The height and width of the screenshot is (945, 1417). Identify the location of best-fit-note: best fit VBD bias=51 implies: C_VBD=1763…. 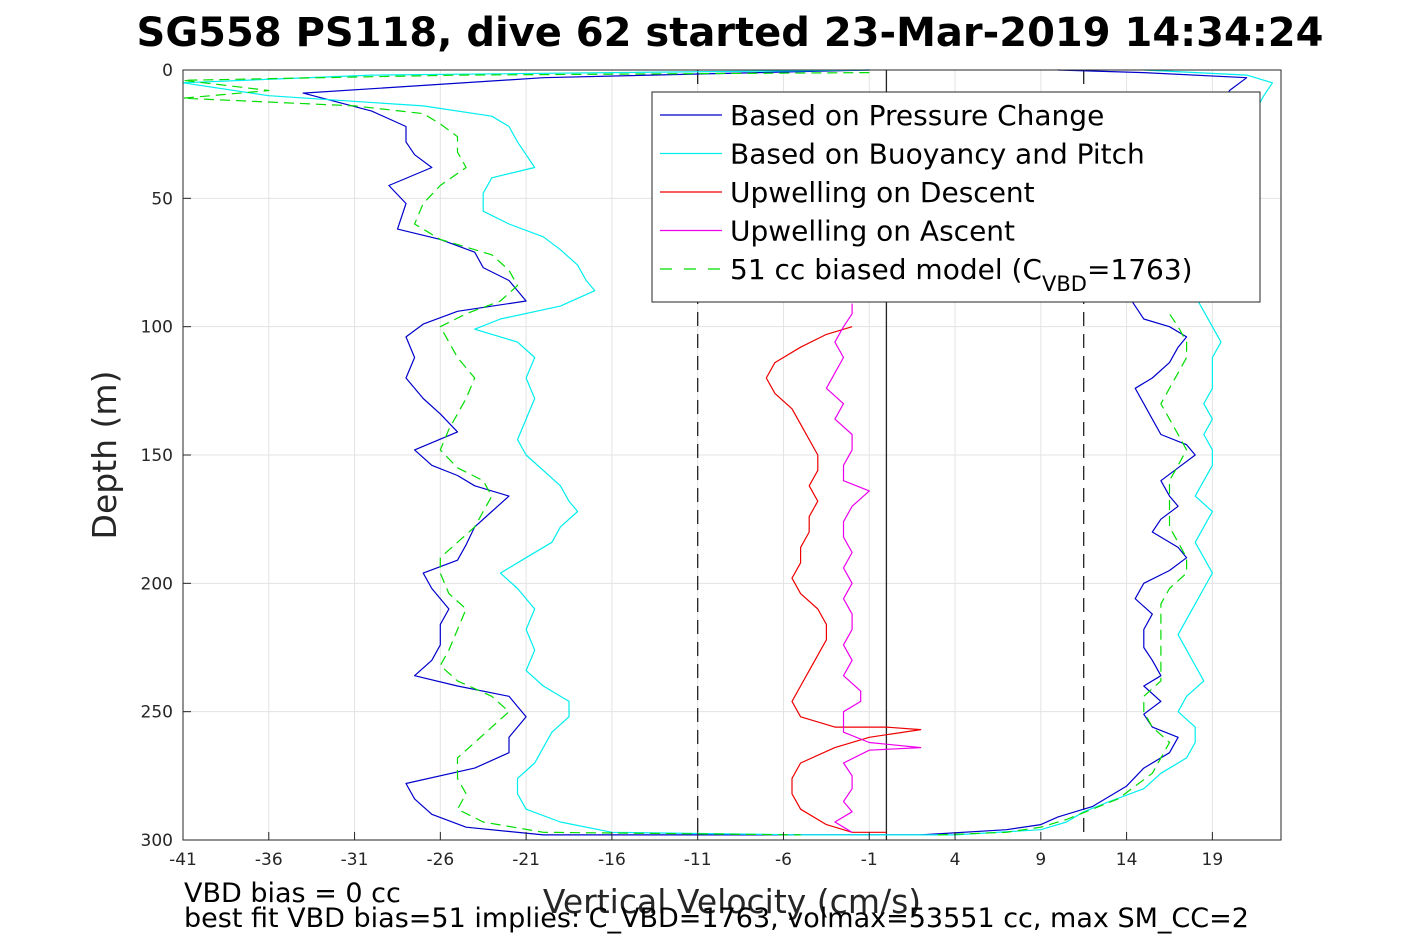
(716, 918).